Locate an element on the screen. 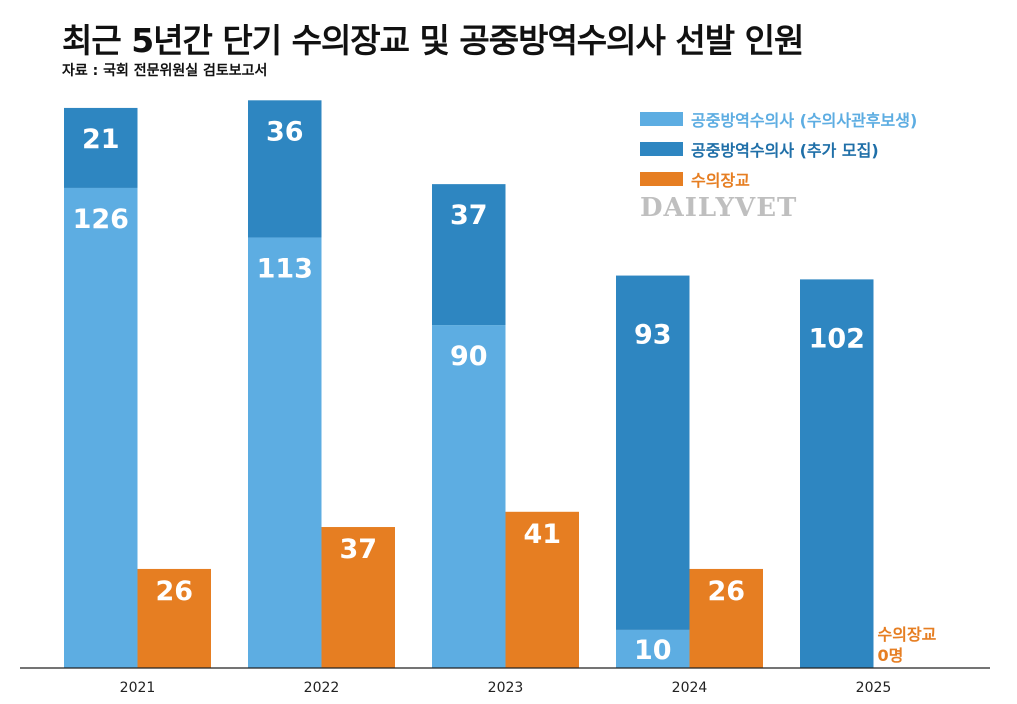  annotation-text: 0명 is located at coordinates (891, 655).